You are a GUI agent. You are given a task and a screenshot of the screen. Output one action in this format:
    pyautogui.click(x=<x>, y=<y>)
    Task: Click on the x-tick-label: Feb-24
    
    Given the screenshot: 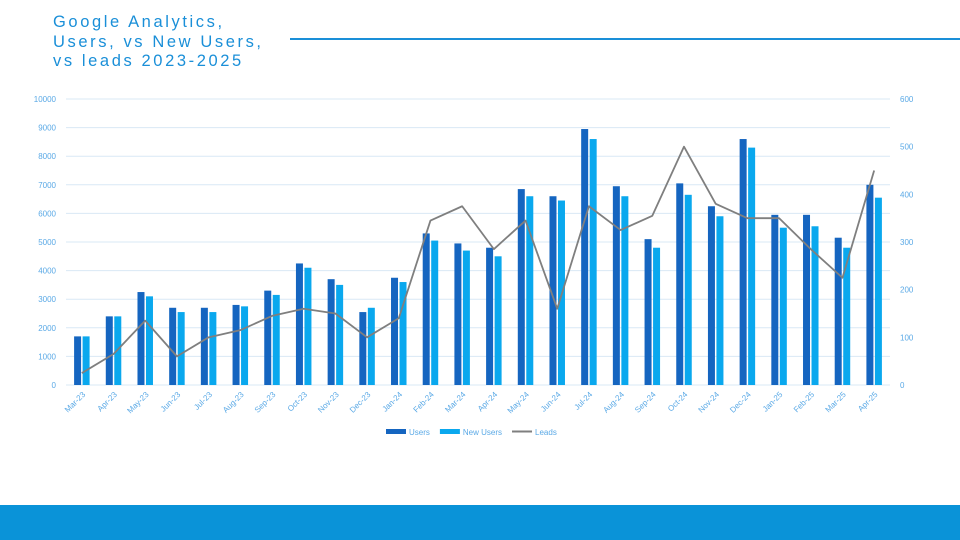 What is the action you would take?
    pyautogui.click(x=424, y=402)
    